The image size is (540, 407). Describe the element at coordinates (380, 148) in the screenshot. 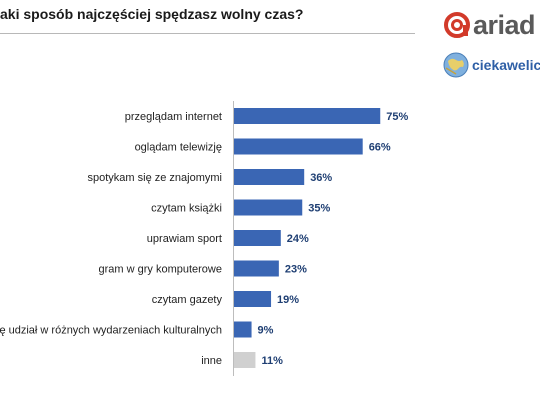

I see `data-label: 66%` at that location.